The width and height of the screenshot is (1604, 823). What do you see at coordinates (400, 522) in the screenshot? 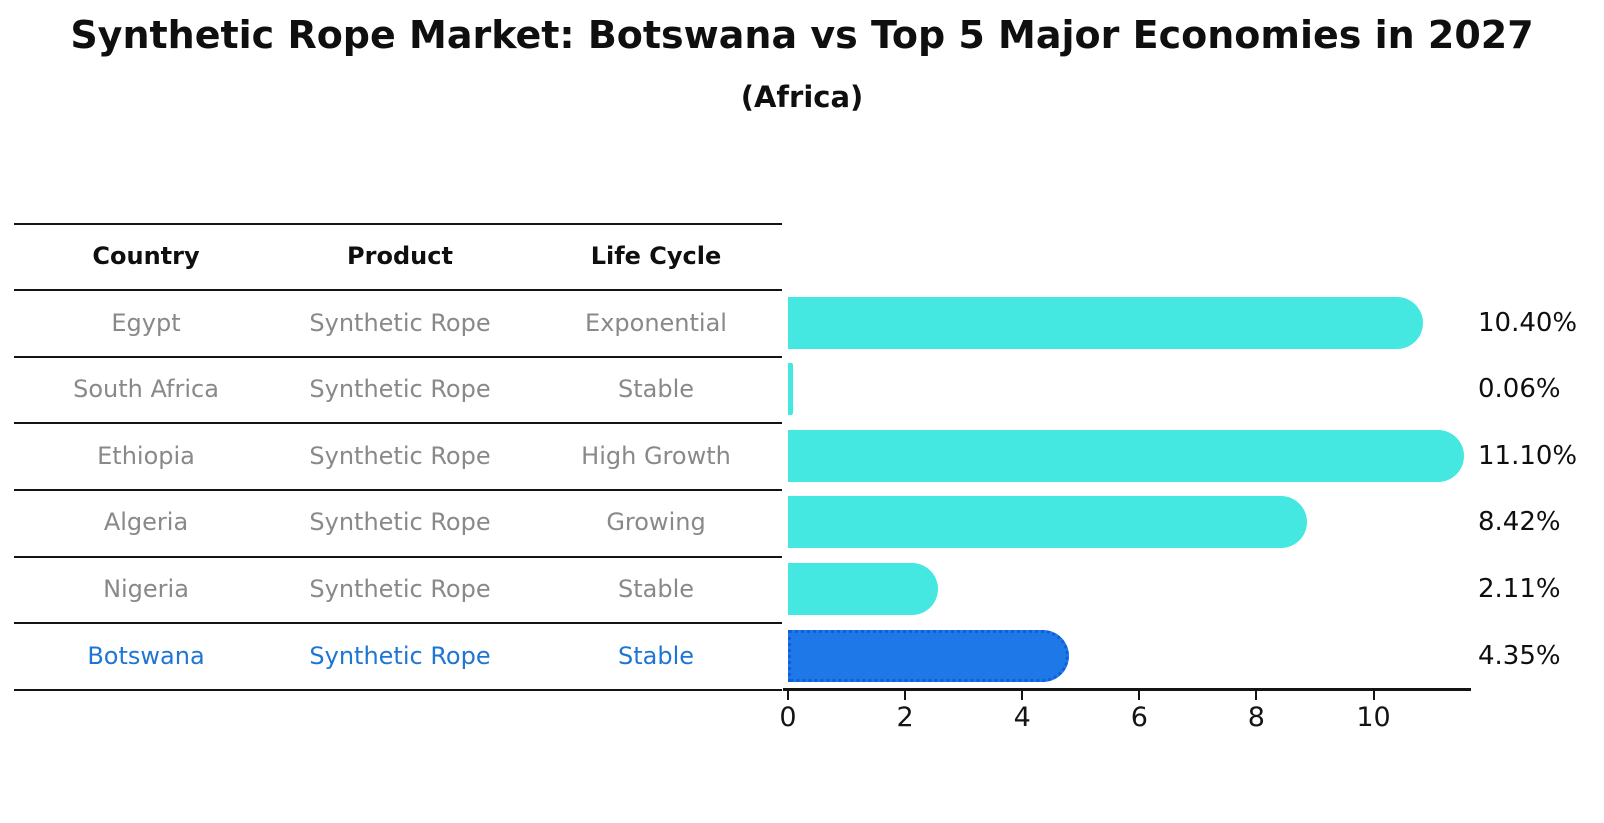
I see `cell-product-algeria: Synthetic Rope` at bounding box center [400, 522].